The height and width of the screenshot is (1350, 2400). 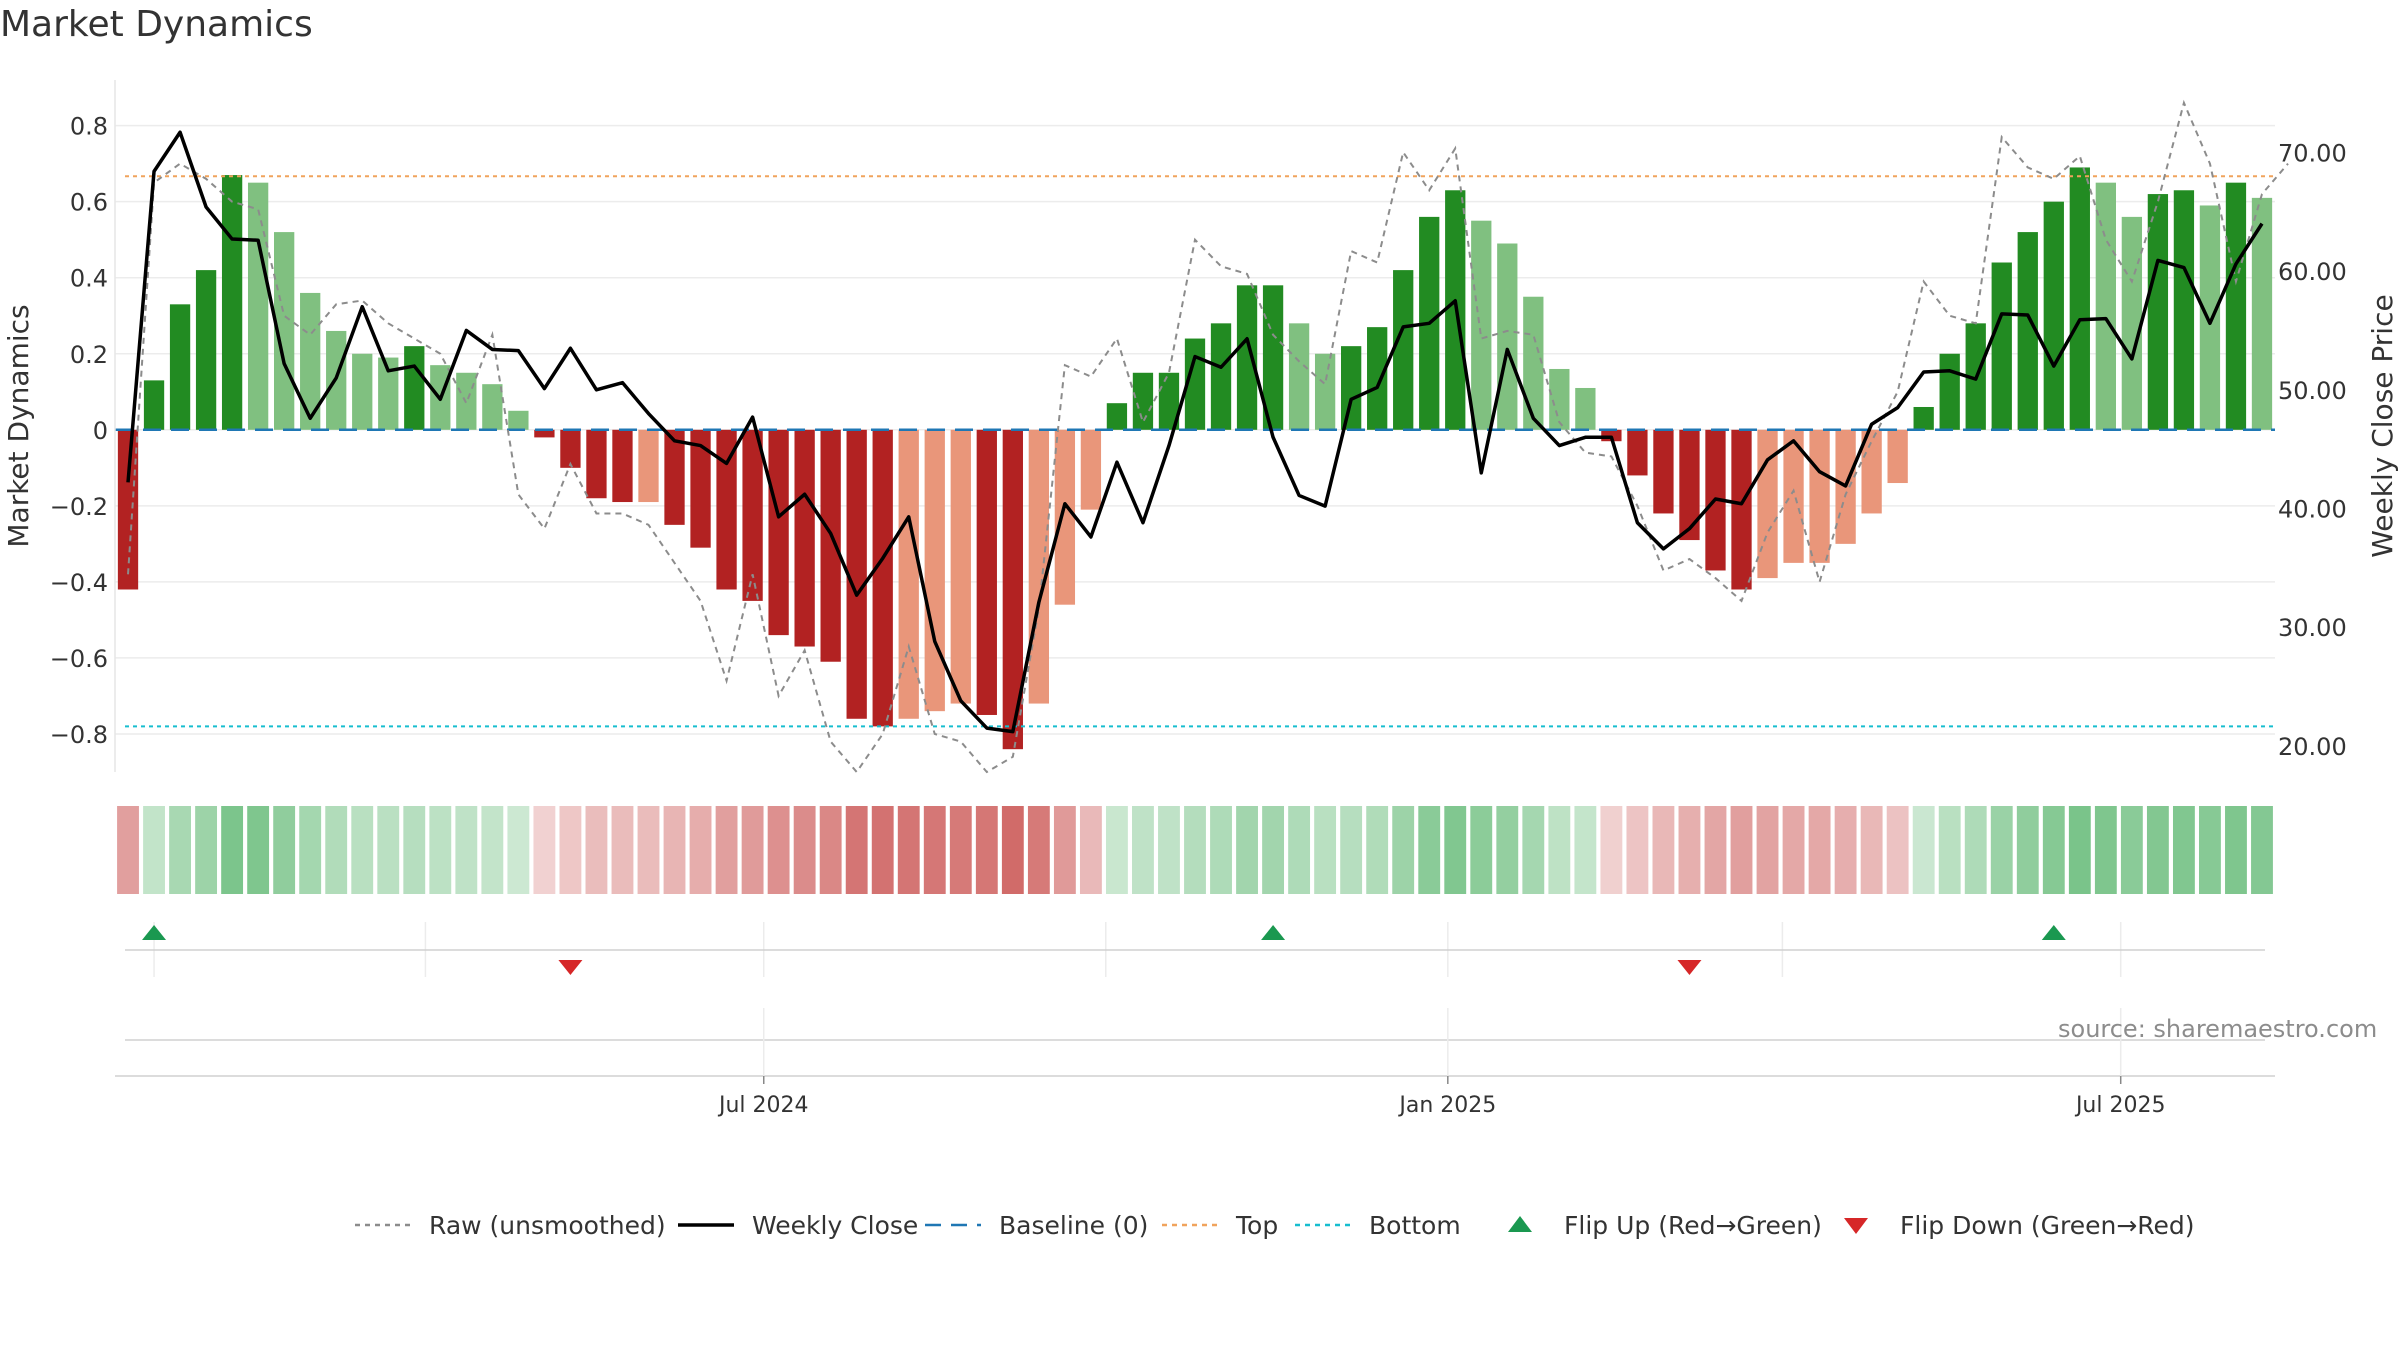 What do you see at coordinates (1520, 1224) in the screenshot?
I see `legend-flip-up-icon` at bounding box center [1520, 1224].